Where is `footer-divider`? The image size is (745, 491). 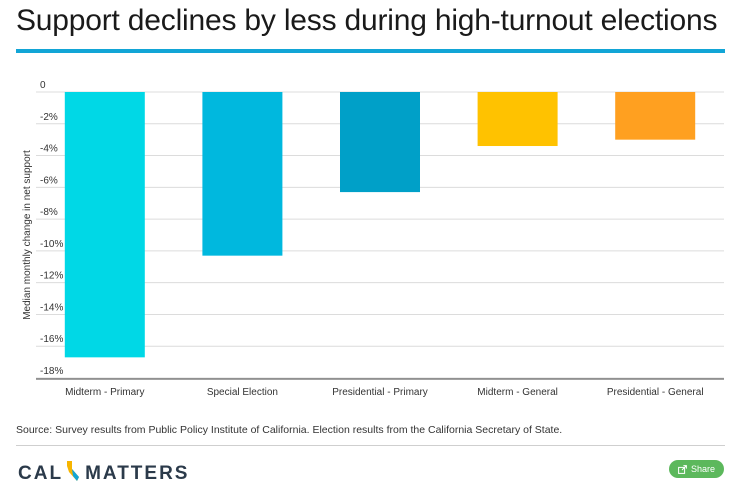
footer-divider is located at coordinates (370, 445).